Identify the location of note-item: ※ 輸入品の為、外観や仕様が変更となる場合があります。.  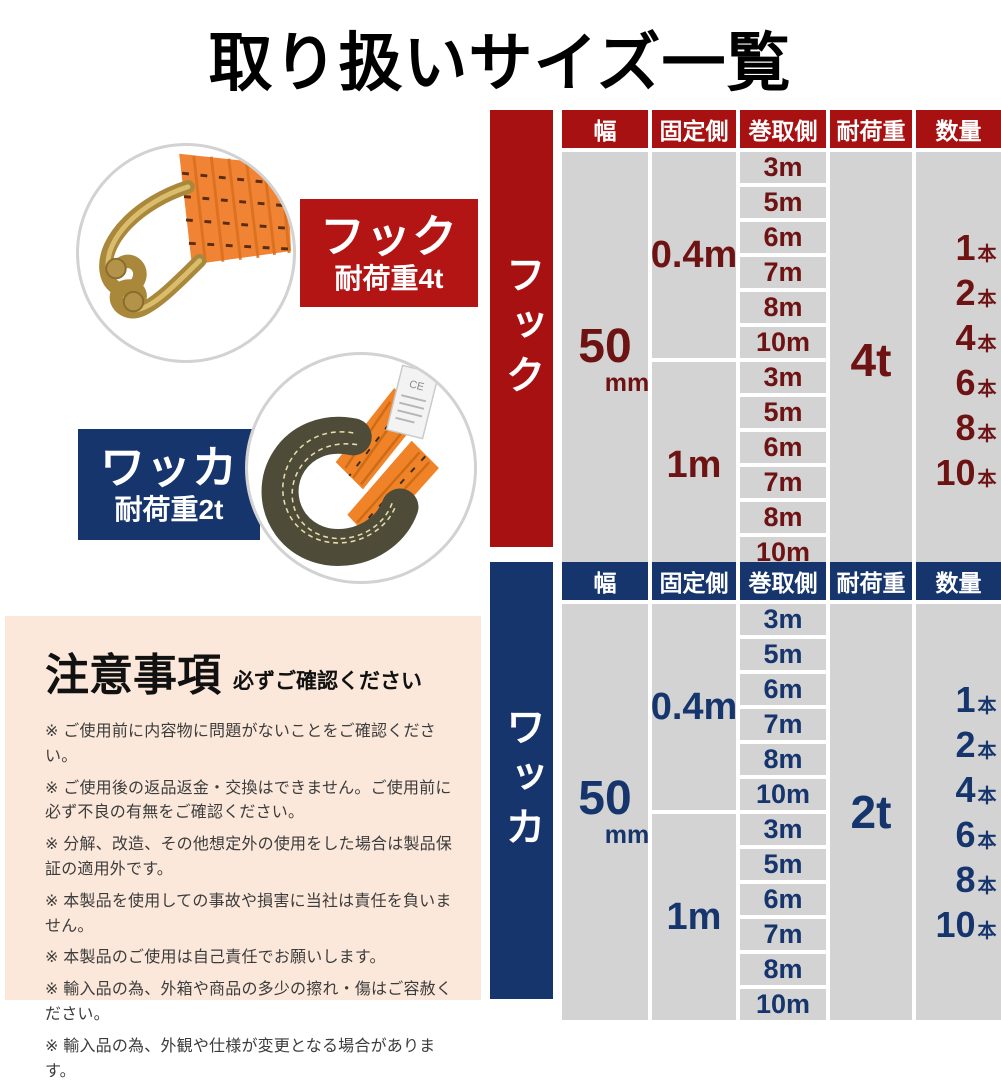
(240, 1058).